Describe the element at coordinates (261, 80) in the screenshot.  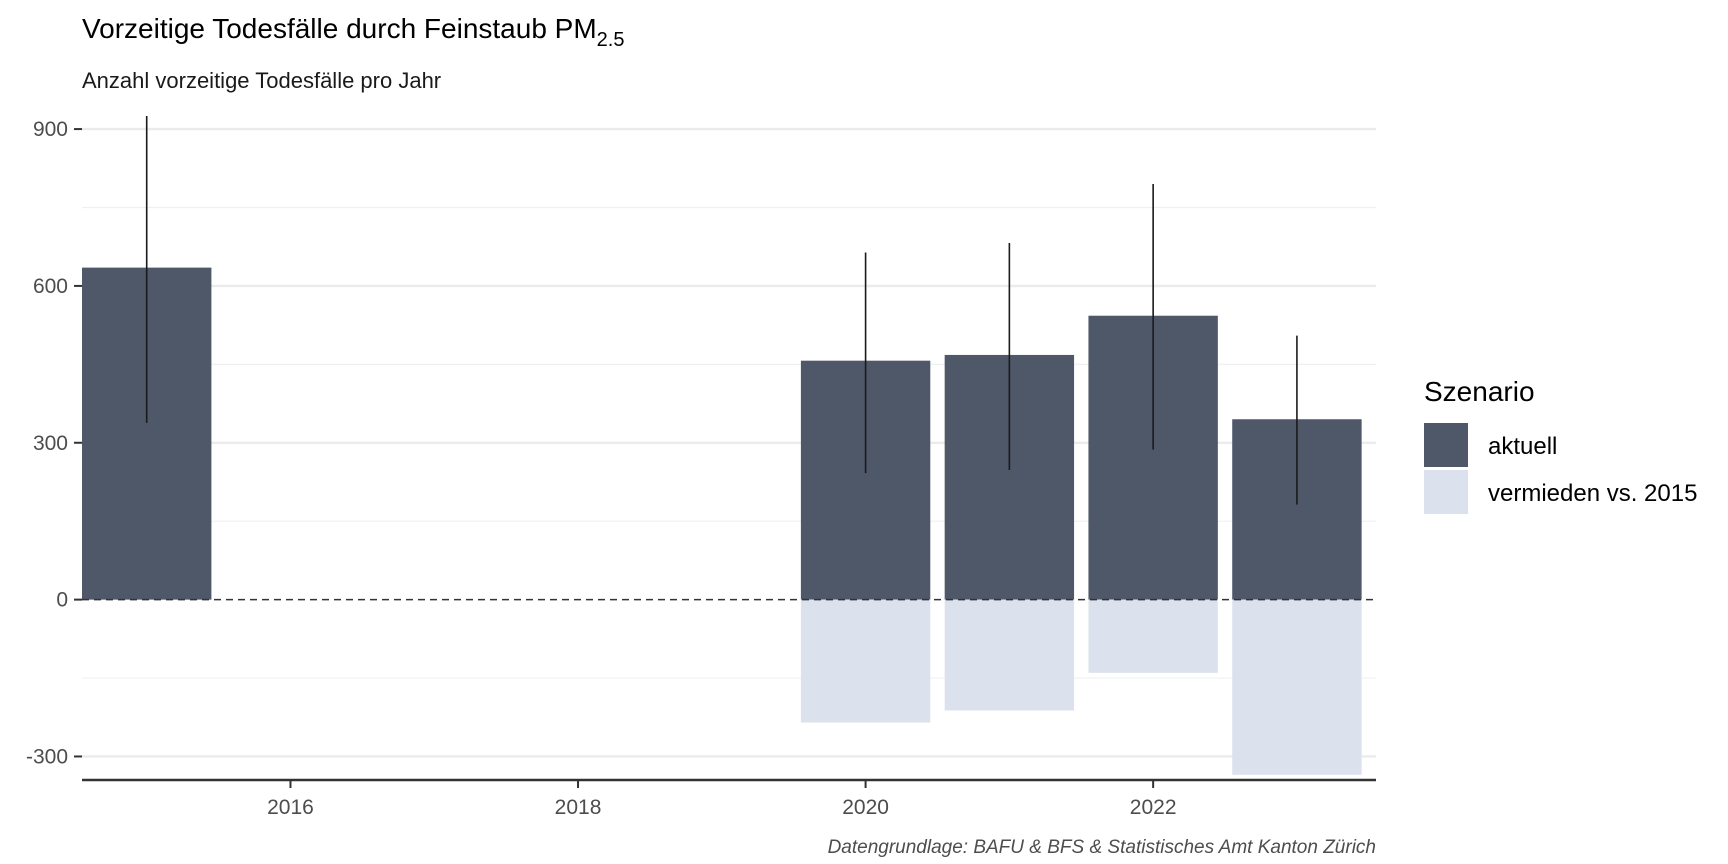
I see `chart-subtitle: Anzahl vorzeitige Todesfälle pro Jahr` at that location.